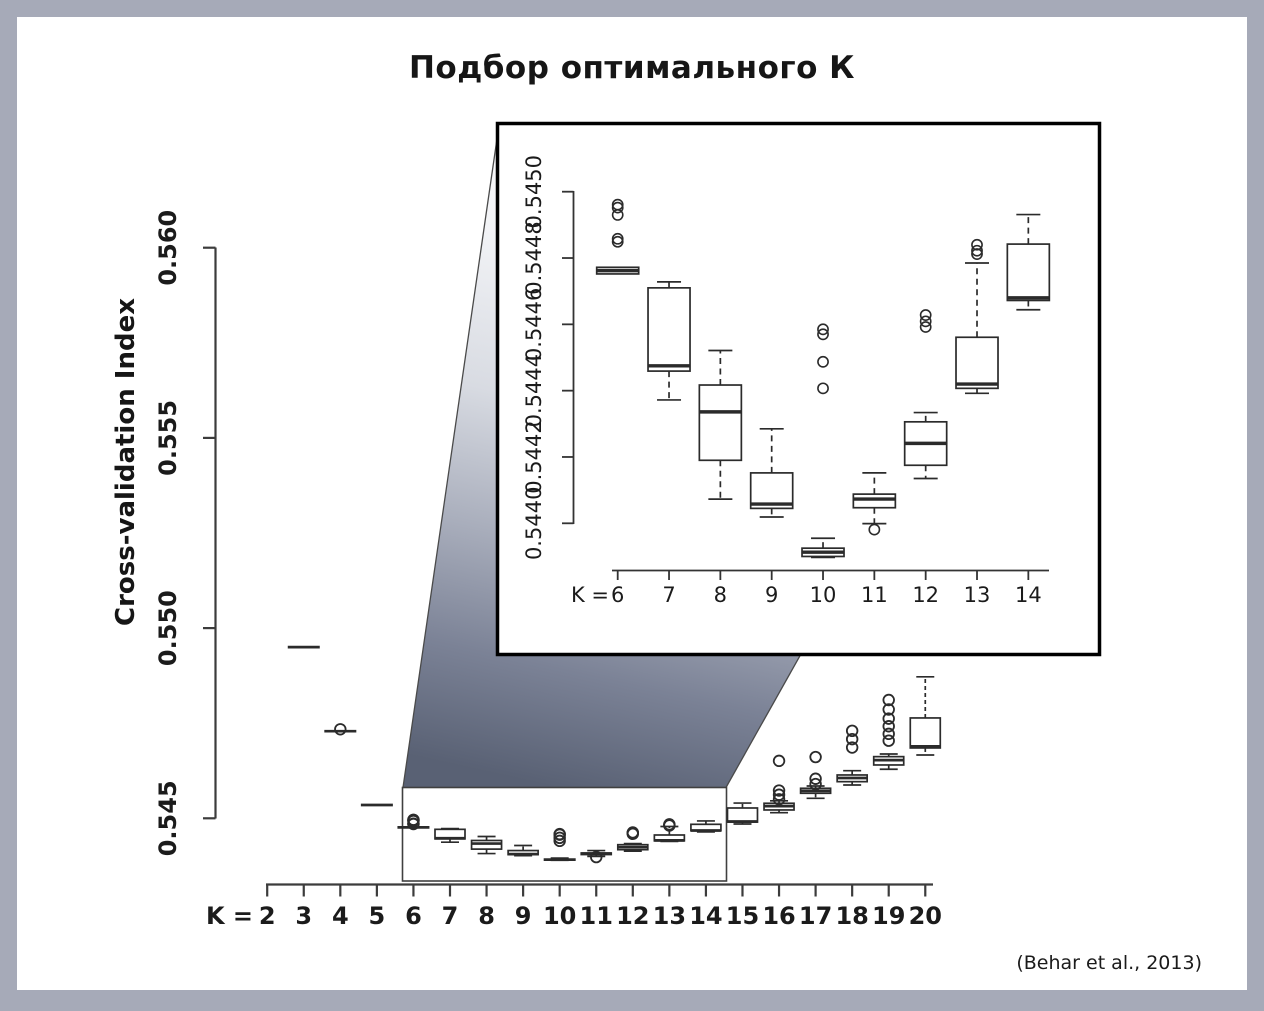 The image size is (1264, 1011). I want to click on svg-text: 17, so click(815, 916).